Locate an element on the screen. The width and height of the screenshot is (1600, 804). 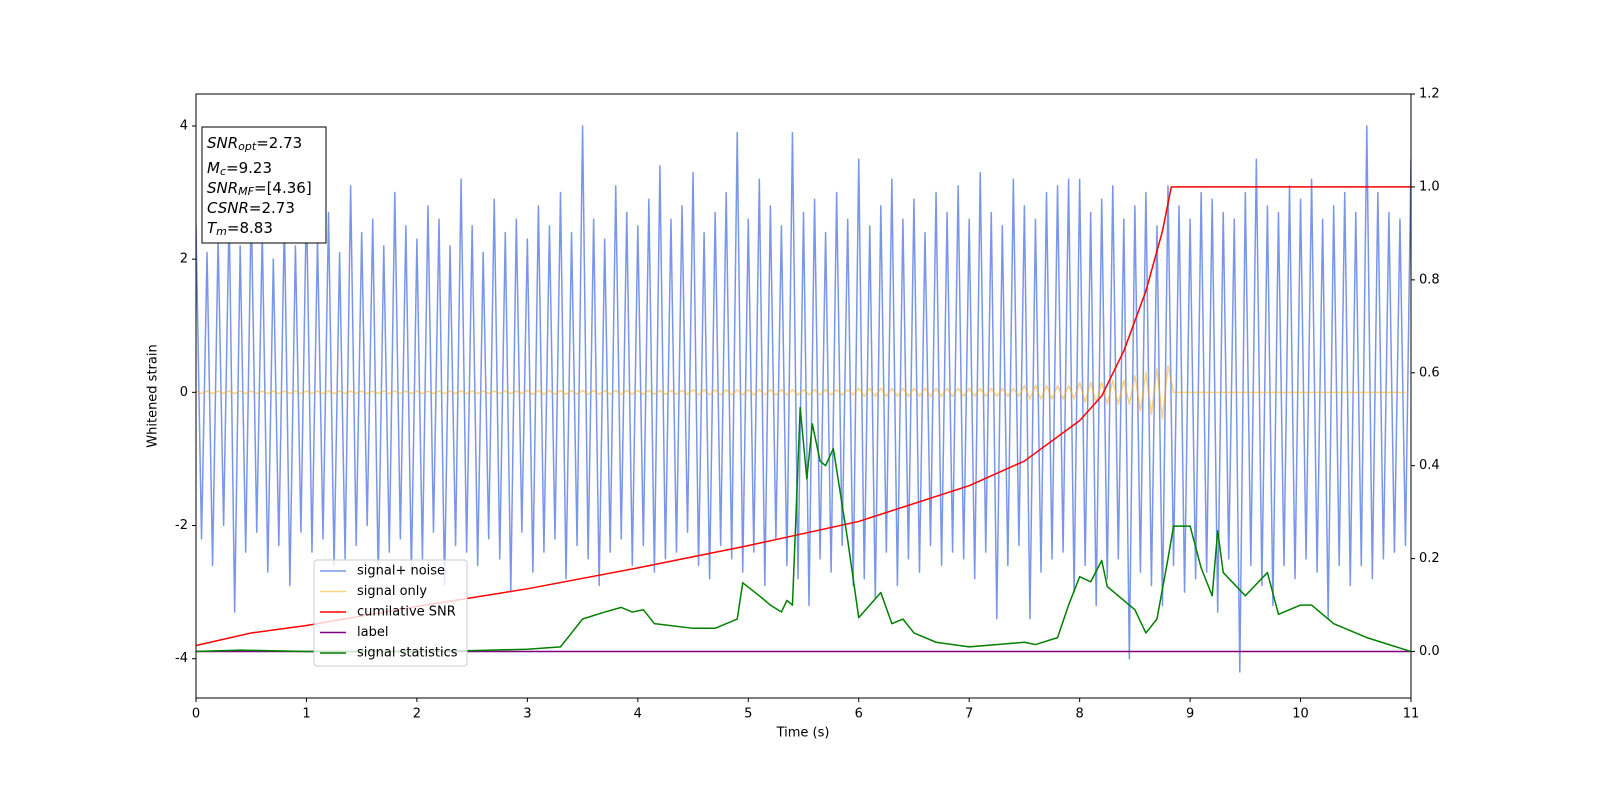
annotation-sub: MF is located at coordinates (246, 191).